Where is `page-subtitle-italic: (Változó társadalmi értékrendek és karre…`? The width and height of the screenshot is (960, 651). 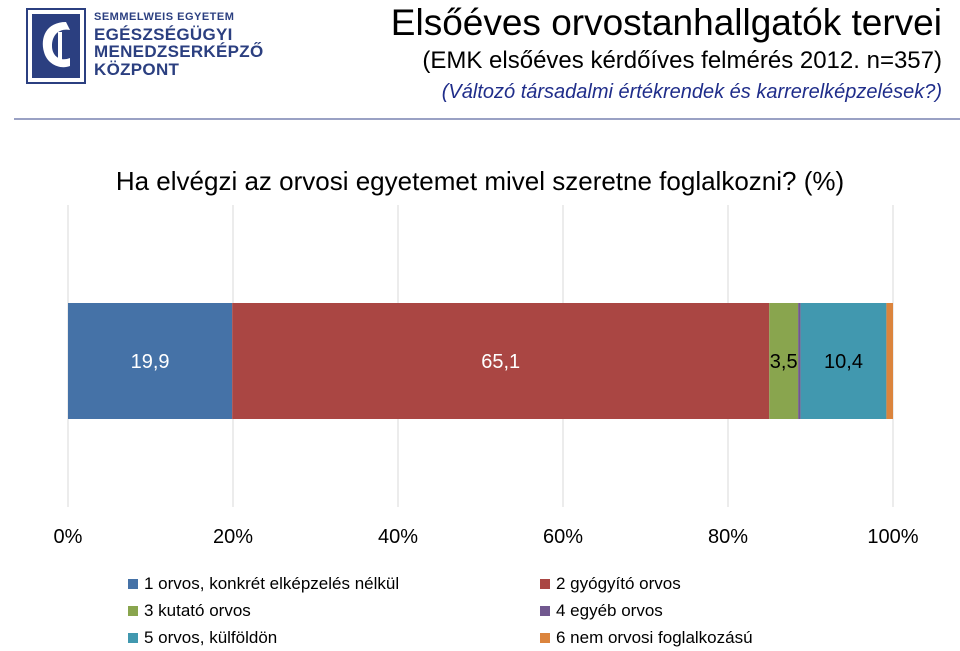
page-subtitle-italic: (Változó társadalmi értékrendek és karre… is located at coordinates (691, 92).